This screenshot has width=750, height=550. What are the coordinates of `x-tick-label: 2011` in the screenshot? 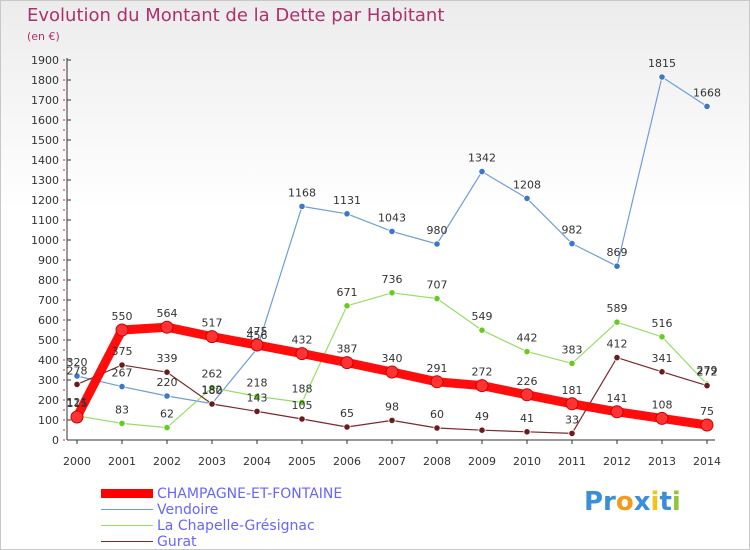 It's located at (572, 461).